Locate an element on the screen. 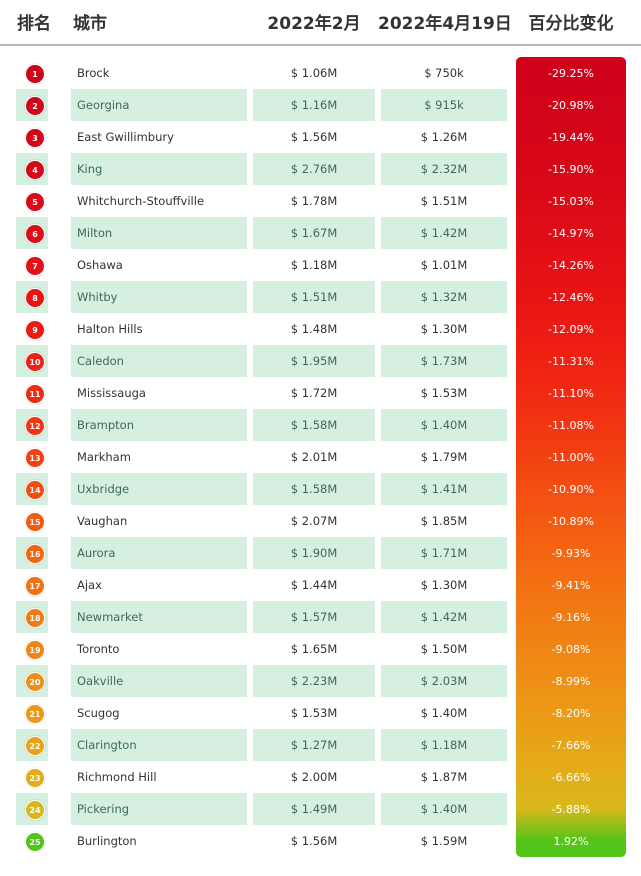 The height and width of the screenshot is (876, 641). table-row: 20 Oakville $ 2.23M $ 2.03M -8.99% is located at coordinates (320, 681).